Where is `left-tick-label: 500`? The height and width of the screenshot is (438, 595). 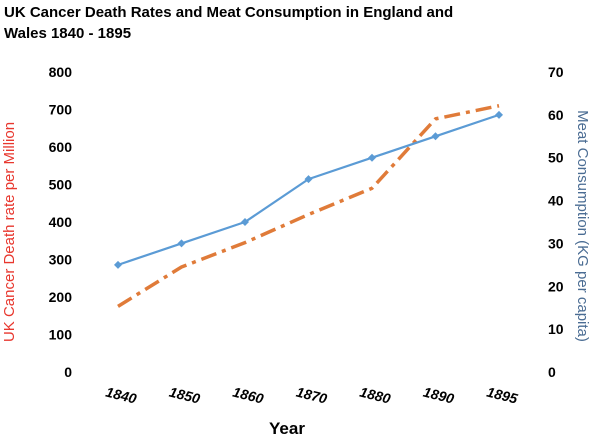 left-tick-label: 500 is located at coordinates (61, 185).